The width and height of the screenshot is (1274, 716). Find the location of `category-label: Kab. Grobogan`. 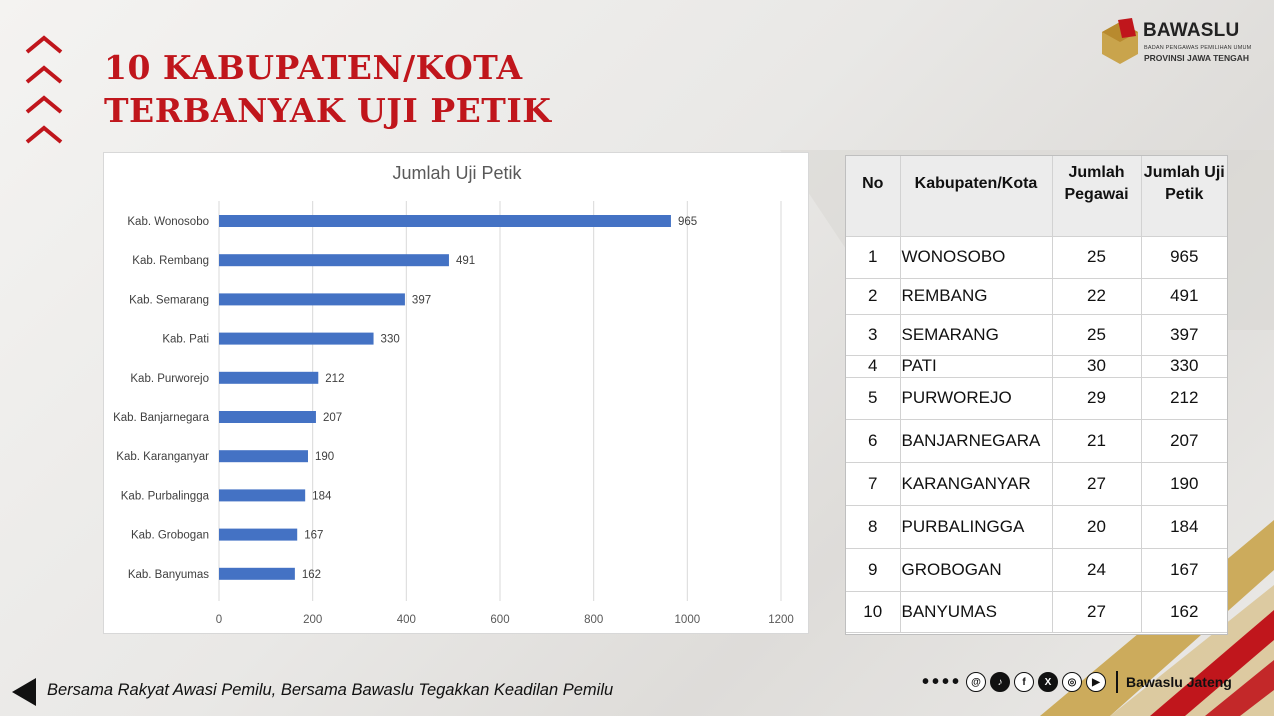

category-label: Kab. Grobogan is located at coordinates (170, 536).